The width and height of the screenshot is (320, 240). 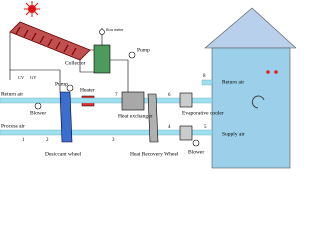 What do you see at coordinates (115, 29) in the screenshot?
I see `label: flow meter` at bounding box center [115, 29].